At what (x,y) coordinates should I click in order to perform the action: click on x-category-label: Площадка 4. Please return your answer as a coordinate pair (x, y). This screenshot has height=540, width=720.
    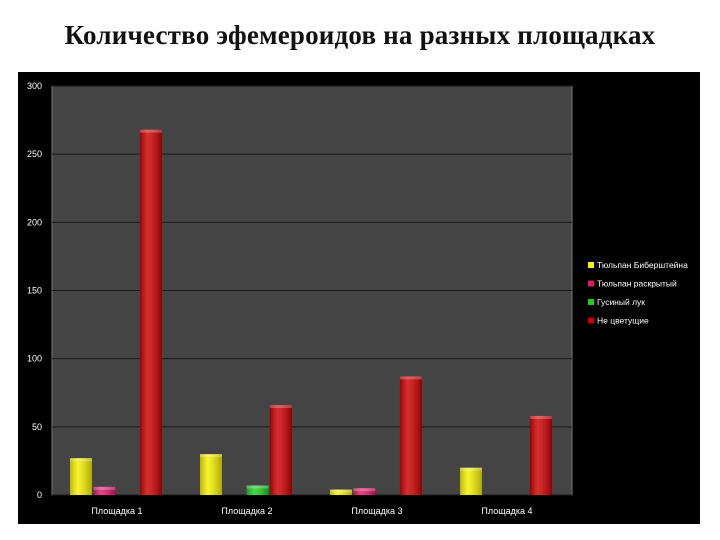
    Looking at the image, I should click on (506, 511).